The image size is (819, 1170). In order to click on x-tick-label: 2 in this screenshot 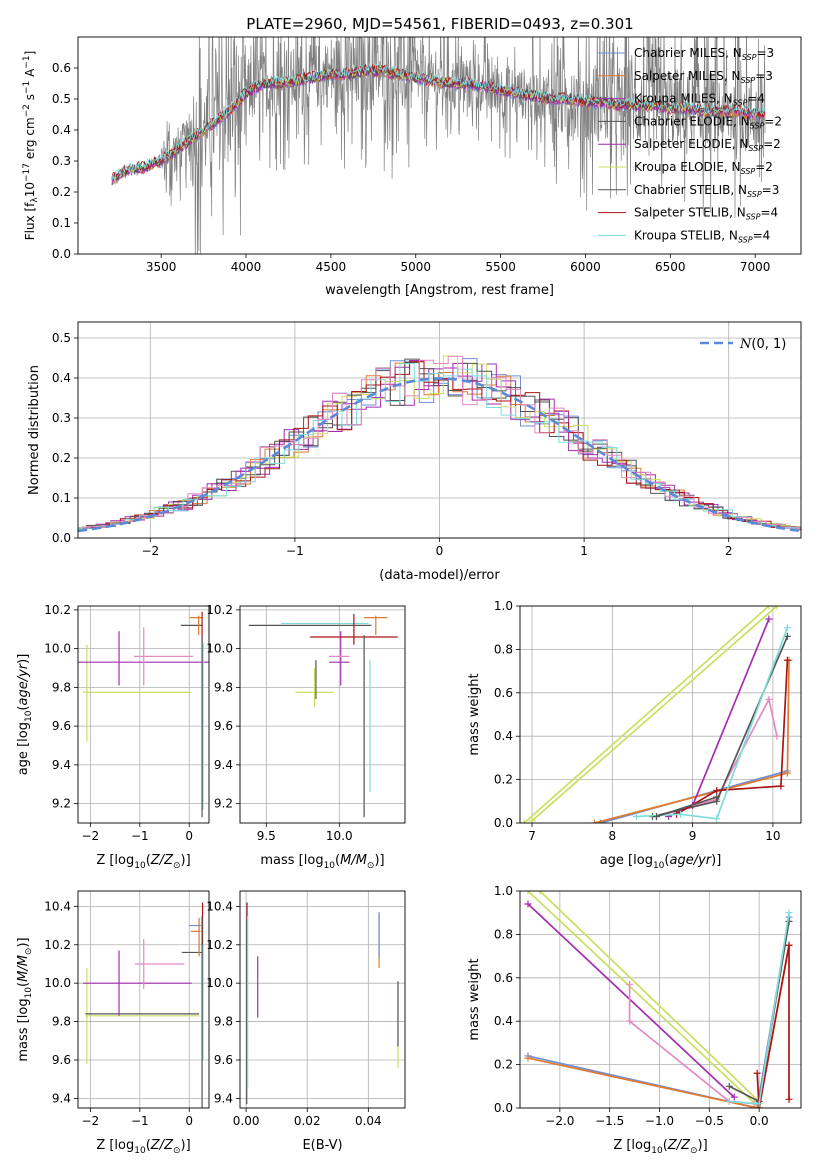, I will do `click(729, 551)`.